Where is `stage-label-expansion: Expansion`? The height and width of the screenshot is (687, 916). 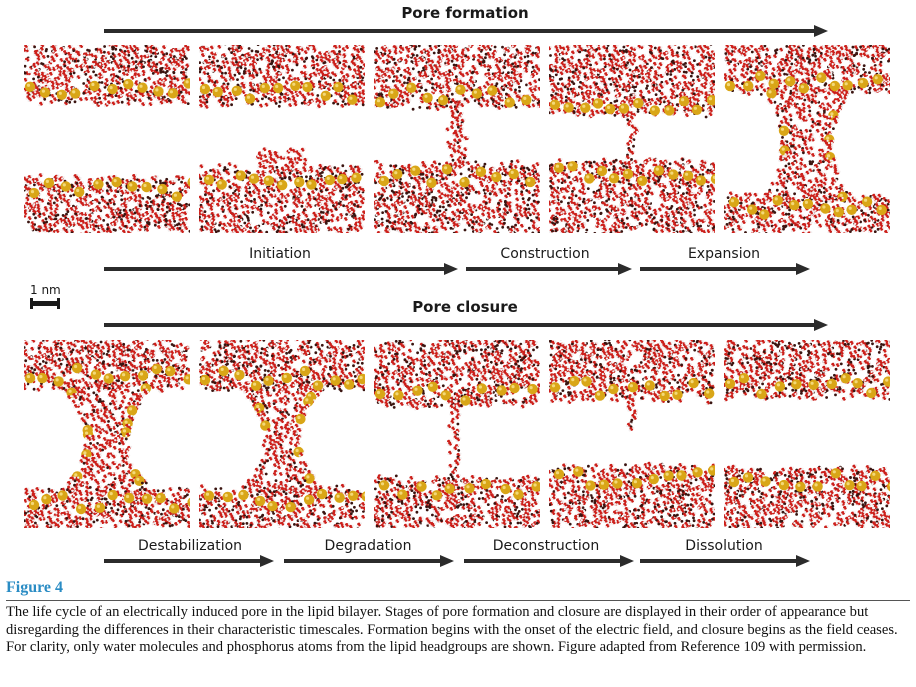 stage-label-expansion: Expansion is located at coordinates (724, 254).